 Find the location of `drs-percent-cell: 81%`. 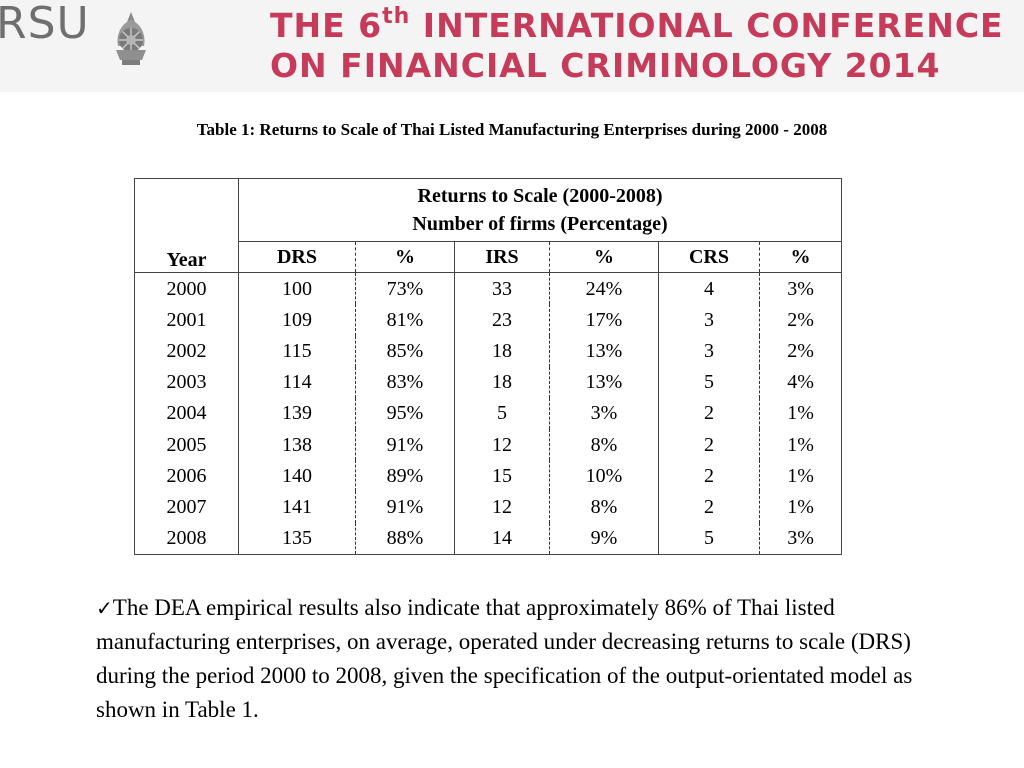

drs-percent-cell: 81% is located at coordinates (405, 320).